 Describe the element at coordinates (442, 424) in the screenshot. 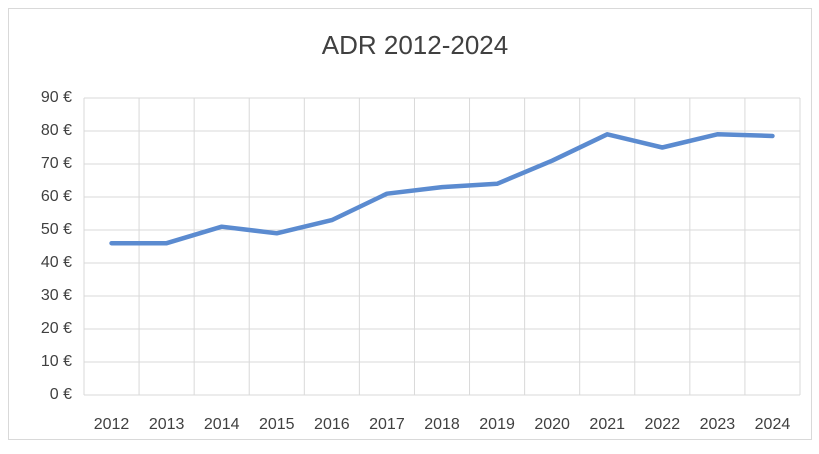

I see `x-tick-label: 2018` at that location.